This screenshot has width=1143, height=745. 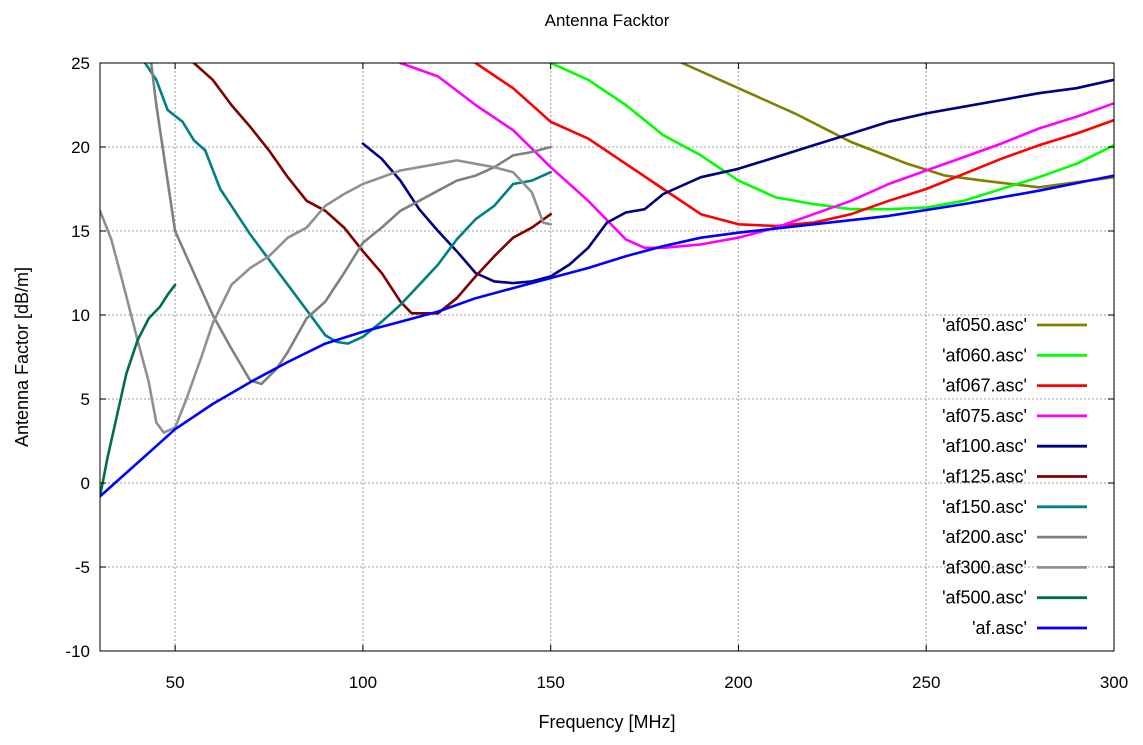 What do you see at coordinates (984, 598) in the screenshot?
I see `legend-label: 'af500.asc'` at bounding box center [984, 598].